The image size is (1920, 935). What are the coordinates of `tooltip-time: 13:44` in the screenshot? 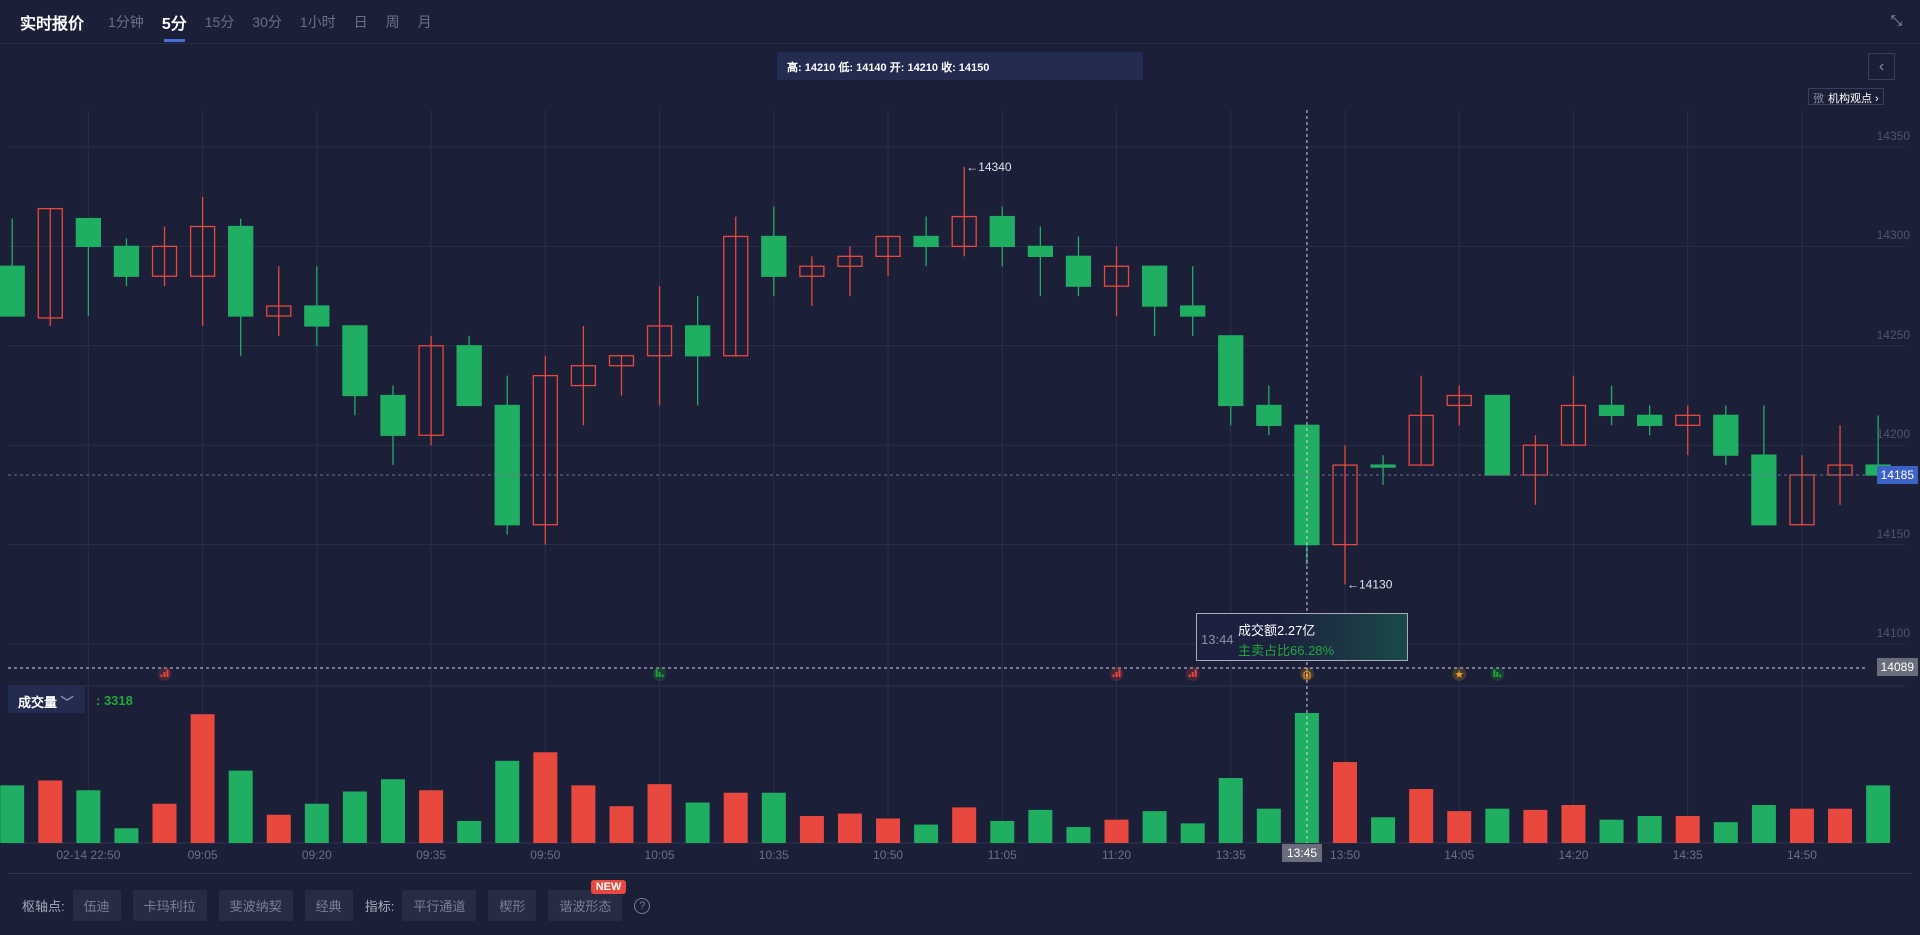 It's located at (1217, 639).